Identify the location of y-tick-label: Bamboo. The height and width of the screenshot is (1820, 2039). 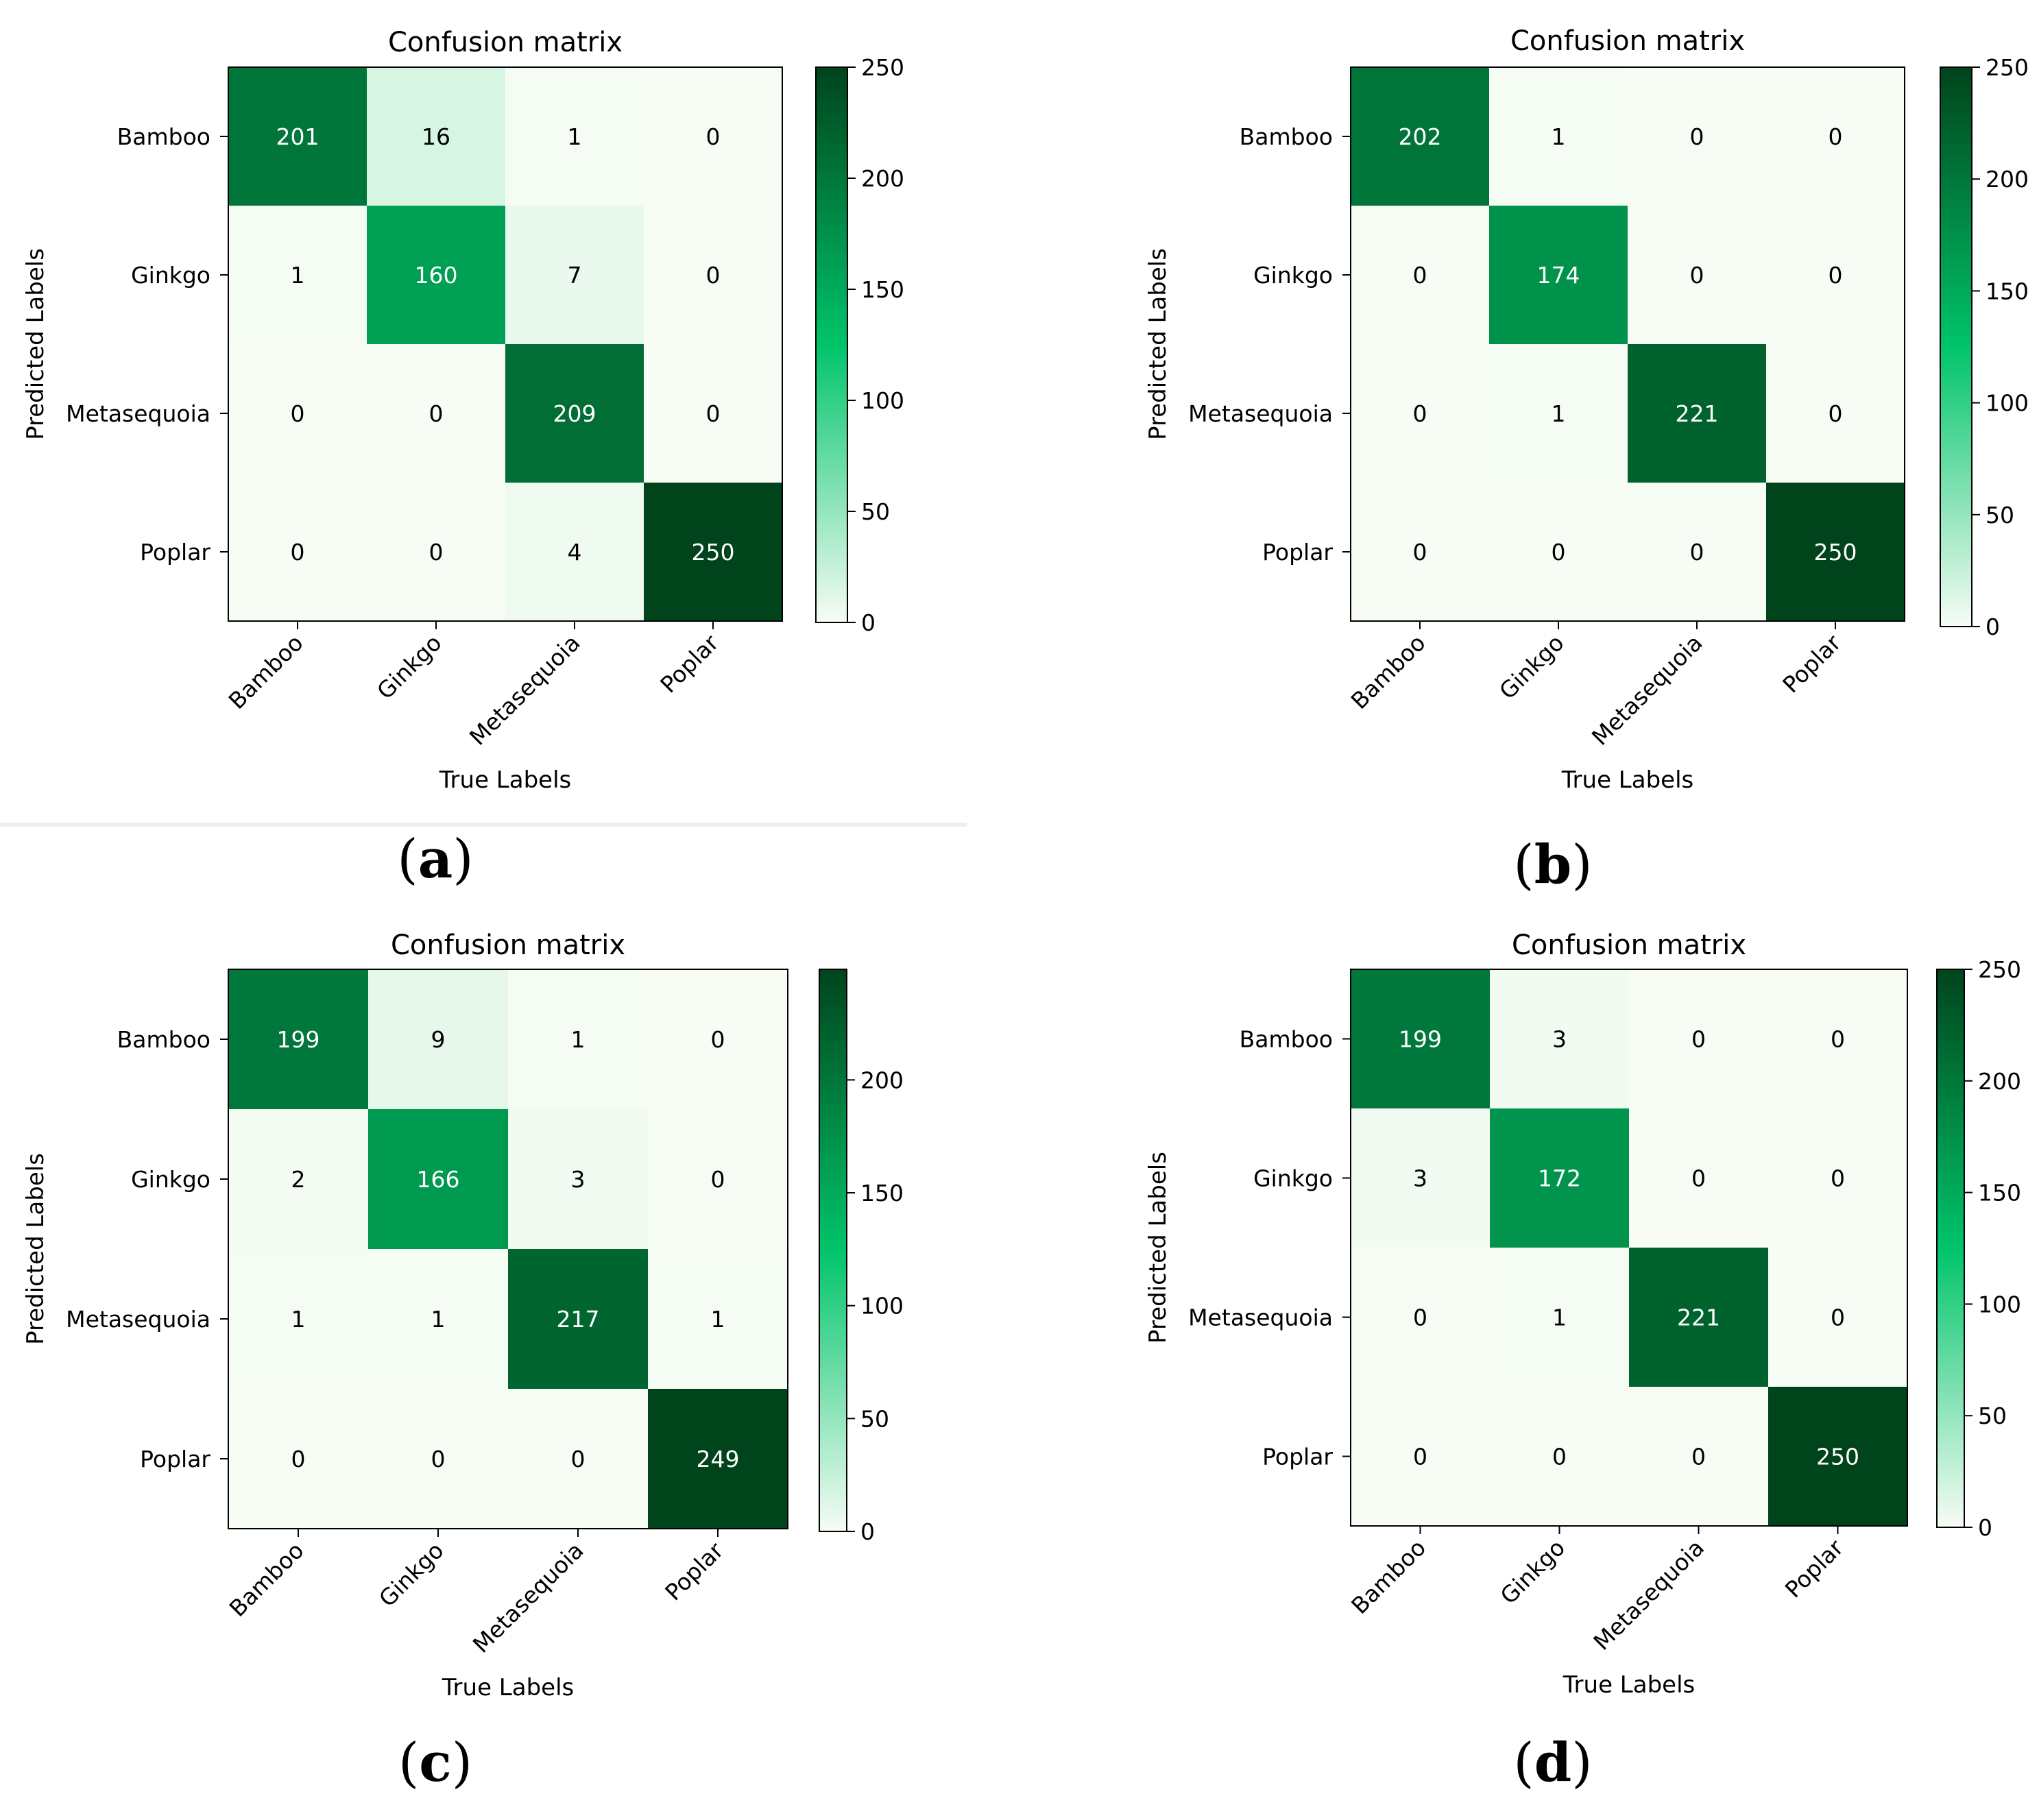
(164, 136).